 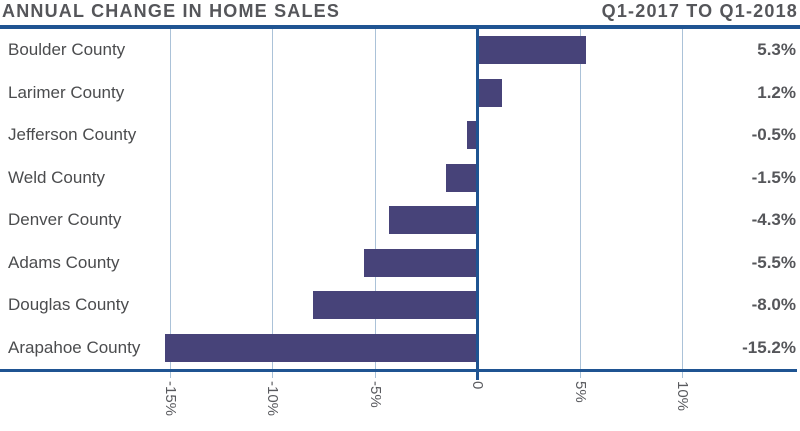 What do you see at coordinates (64, 262) in the screenshot?
I see `county-label: Adams County` at bounding box center [64, 262].